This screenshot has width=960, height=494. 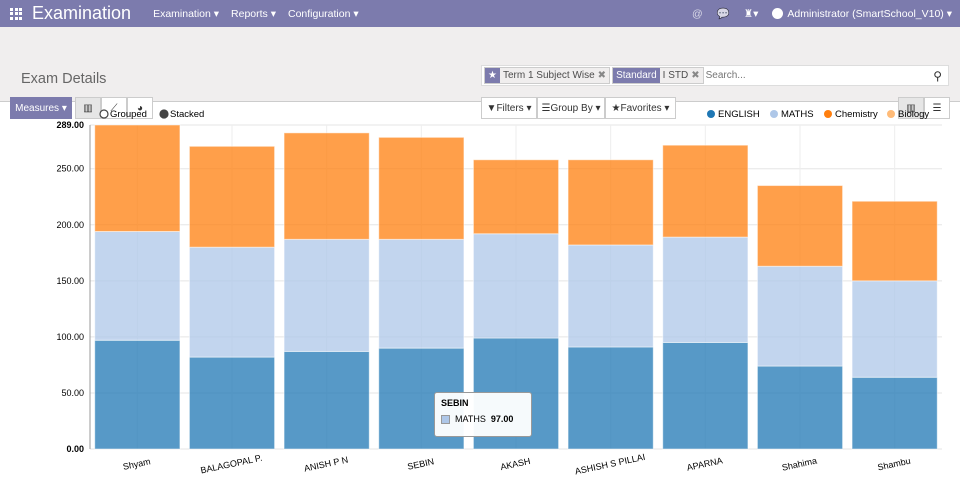 I want to click on measures-button: Measures ▾, so click(x=41, y=108).